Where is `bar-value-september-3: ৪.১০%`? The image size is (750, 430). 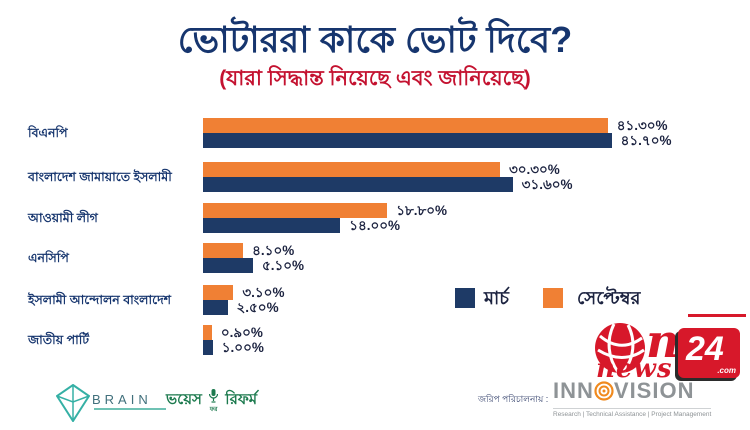 bar-value-september-3: ৪.১০% is located at coordinates (273, 250).